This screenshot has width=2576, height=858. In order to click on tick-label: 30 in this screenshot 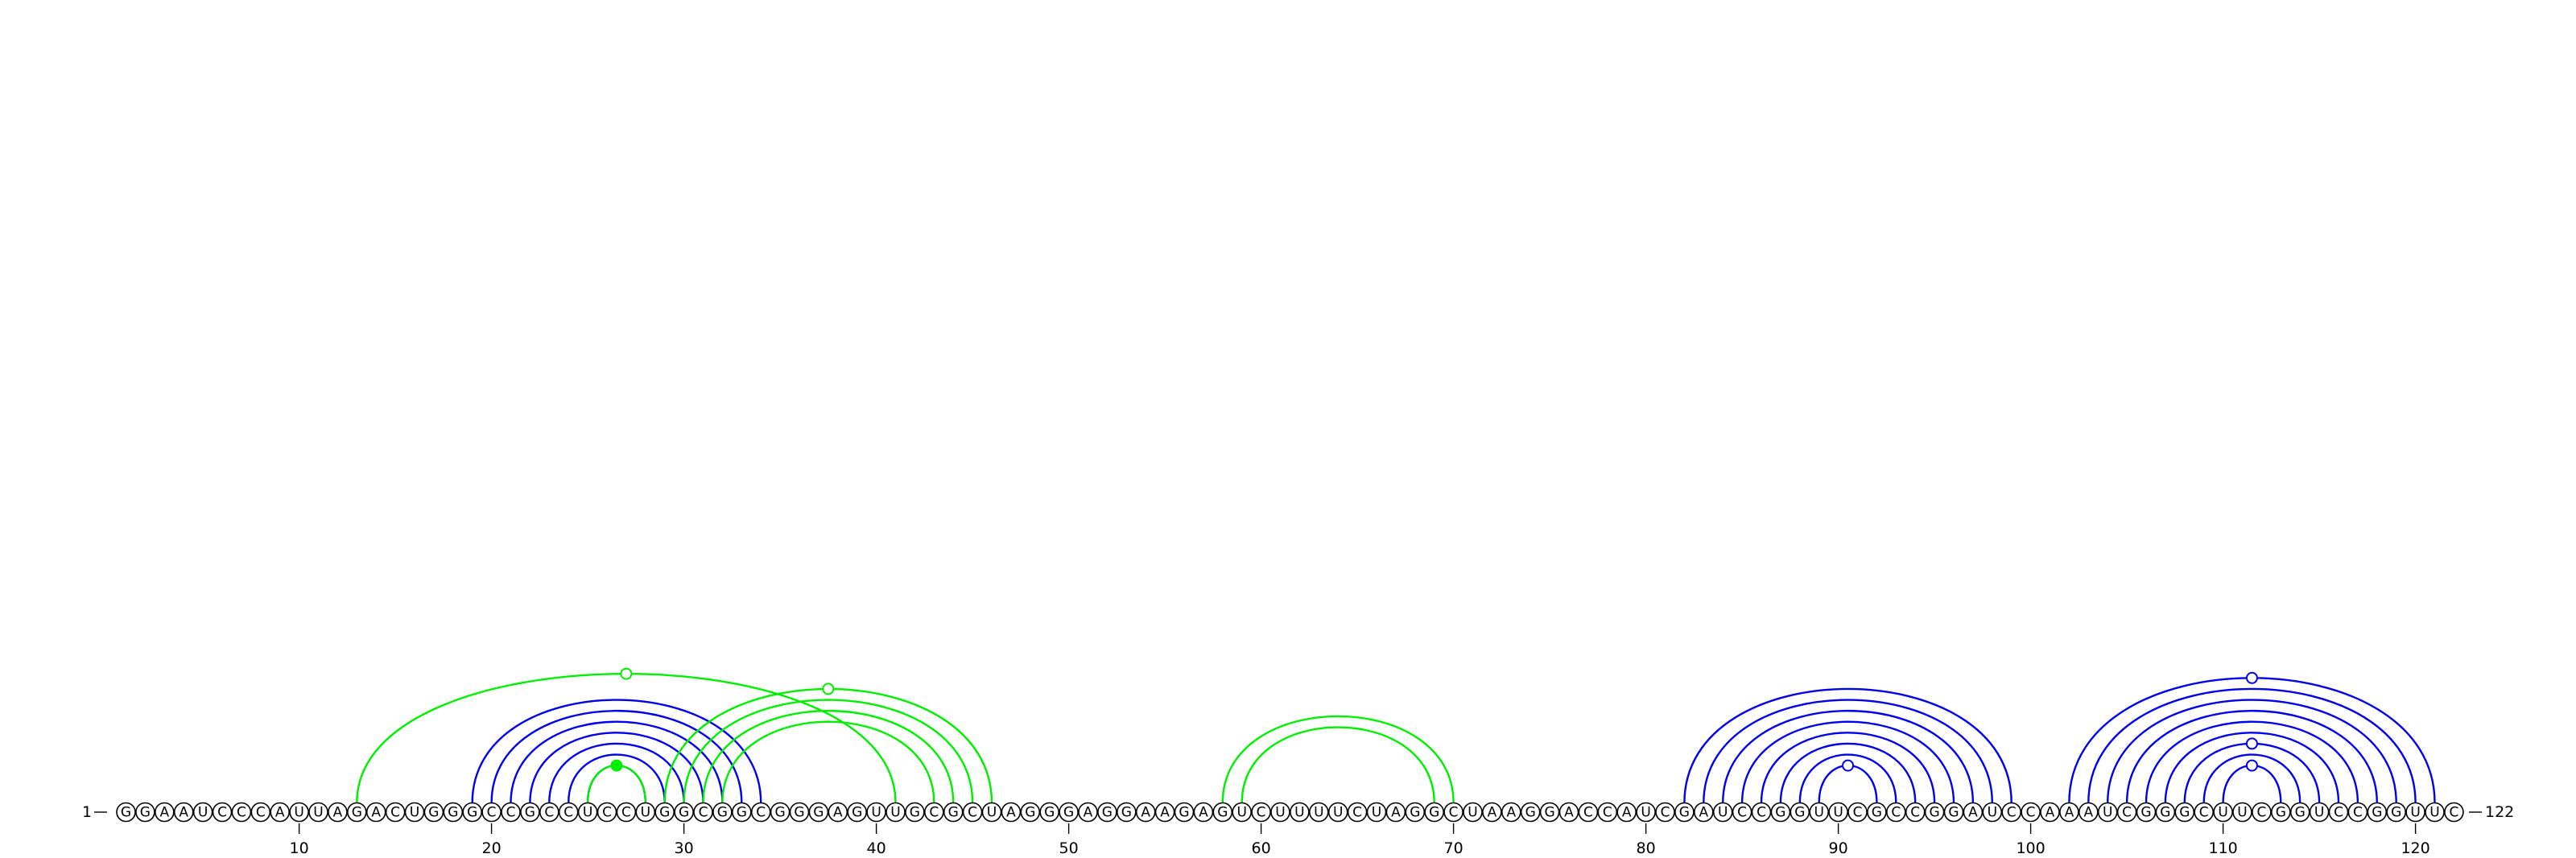, I will do `click(684, 848)`.